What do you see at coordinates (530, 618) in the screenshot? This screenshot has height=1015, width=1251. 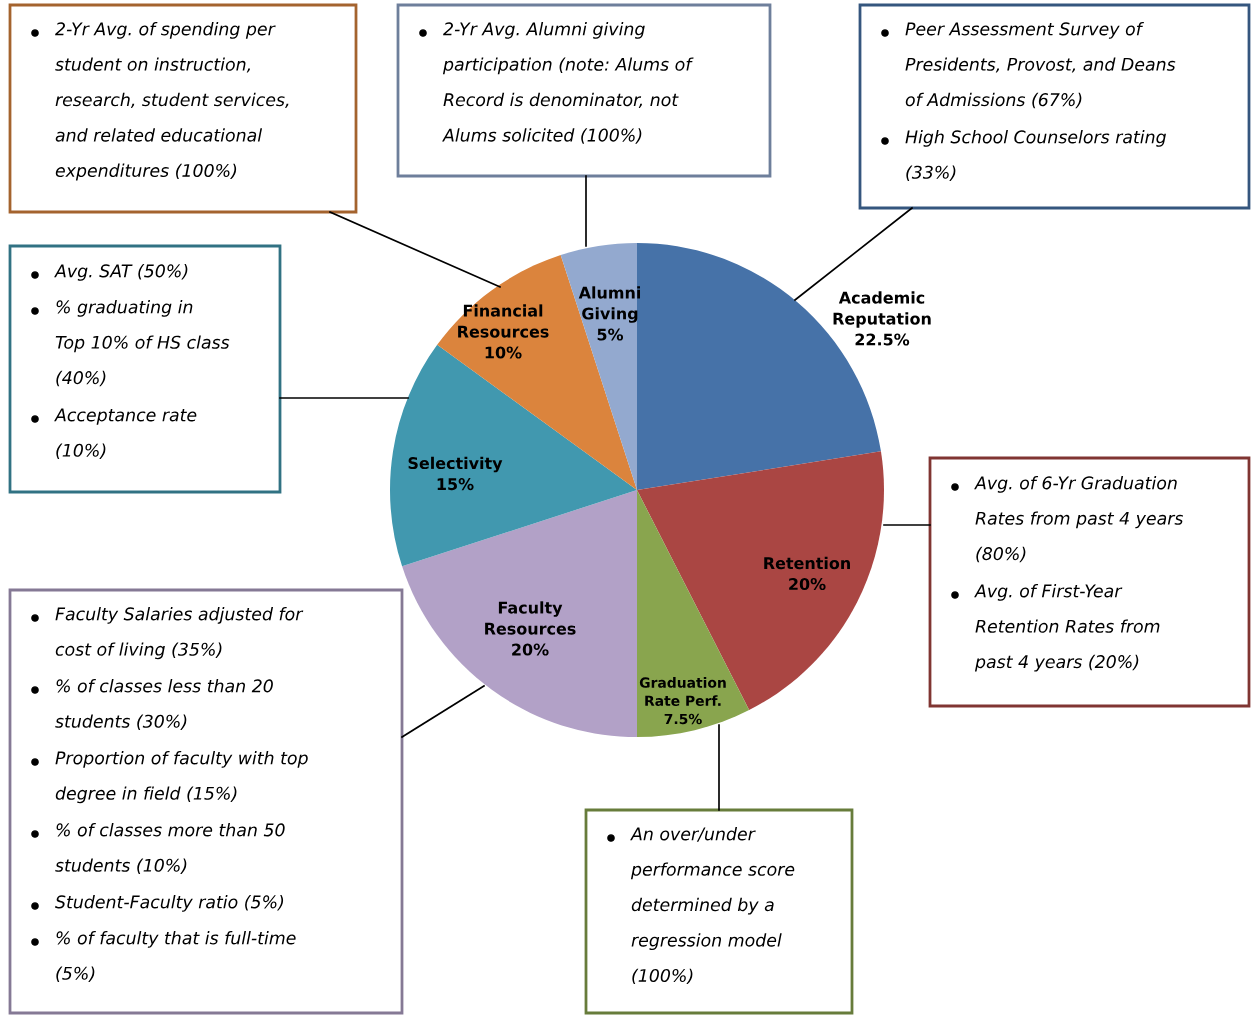 I see `slice-label: Faculty Resources` at bounding box center [530, 618].